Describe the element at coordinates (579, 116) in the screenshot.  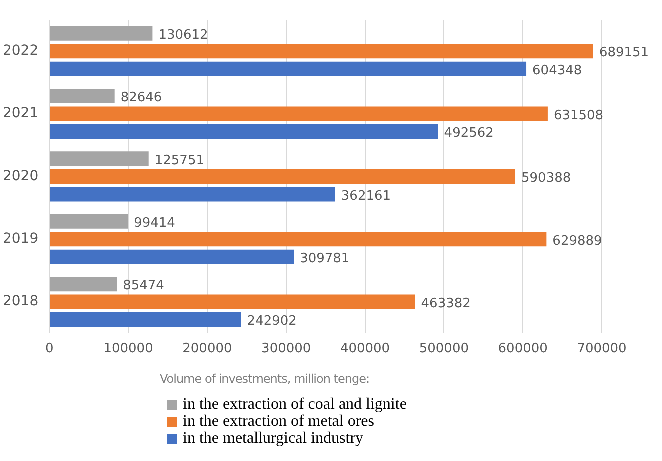
I see `data-label: 631508` at that location.